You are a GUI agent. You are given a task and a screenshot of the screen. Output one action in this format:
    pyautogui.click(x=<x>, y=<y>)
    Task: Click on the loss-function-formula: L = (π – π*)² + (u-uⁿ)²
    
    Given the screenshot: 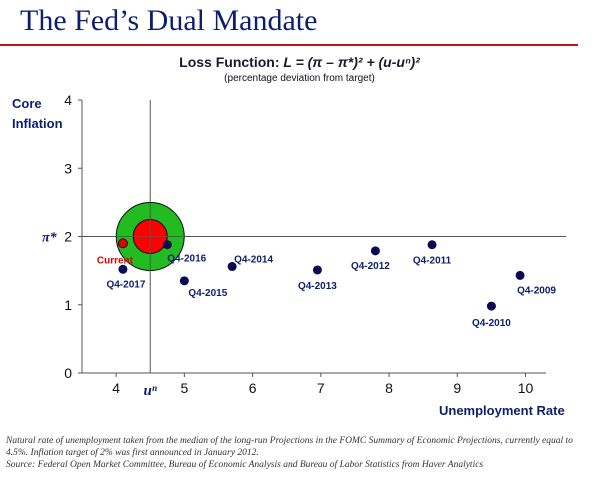 What is the action you would take?
    pyautogui.click(x=351, y=62)
    